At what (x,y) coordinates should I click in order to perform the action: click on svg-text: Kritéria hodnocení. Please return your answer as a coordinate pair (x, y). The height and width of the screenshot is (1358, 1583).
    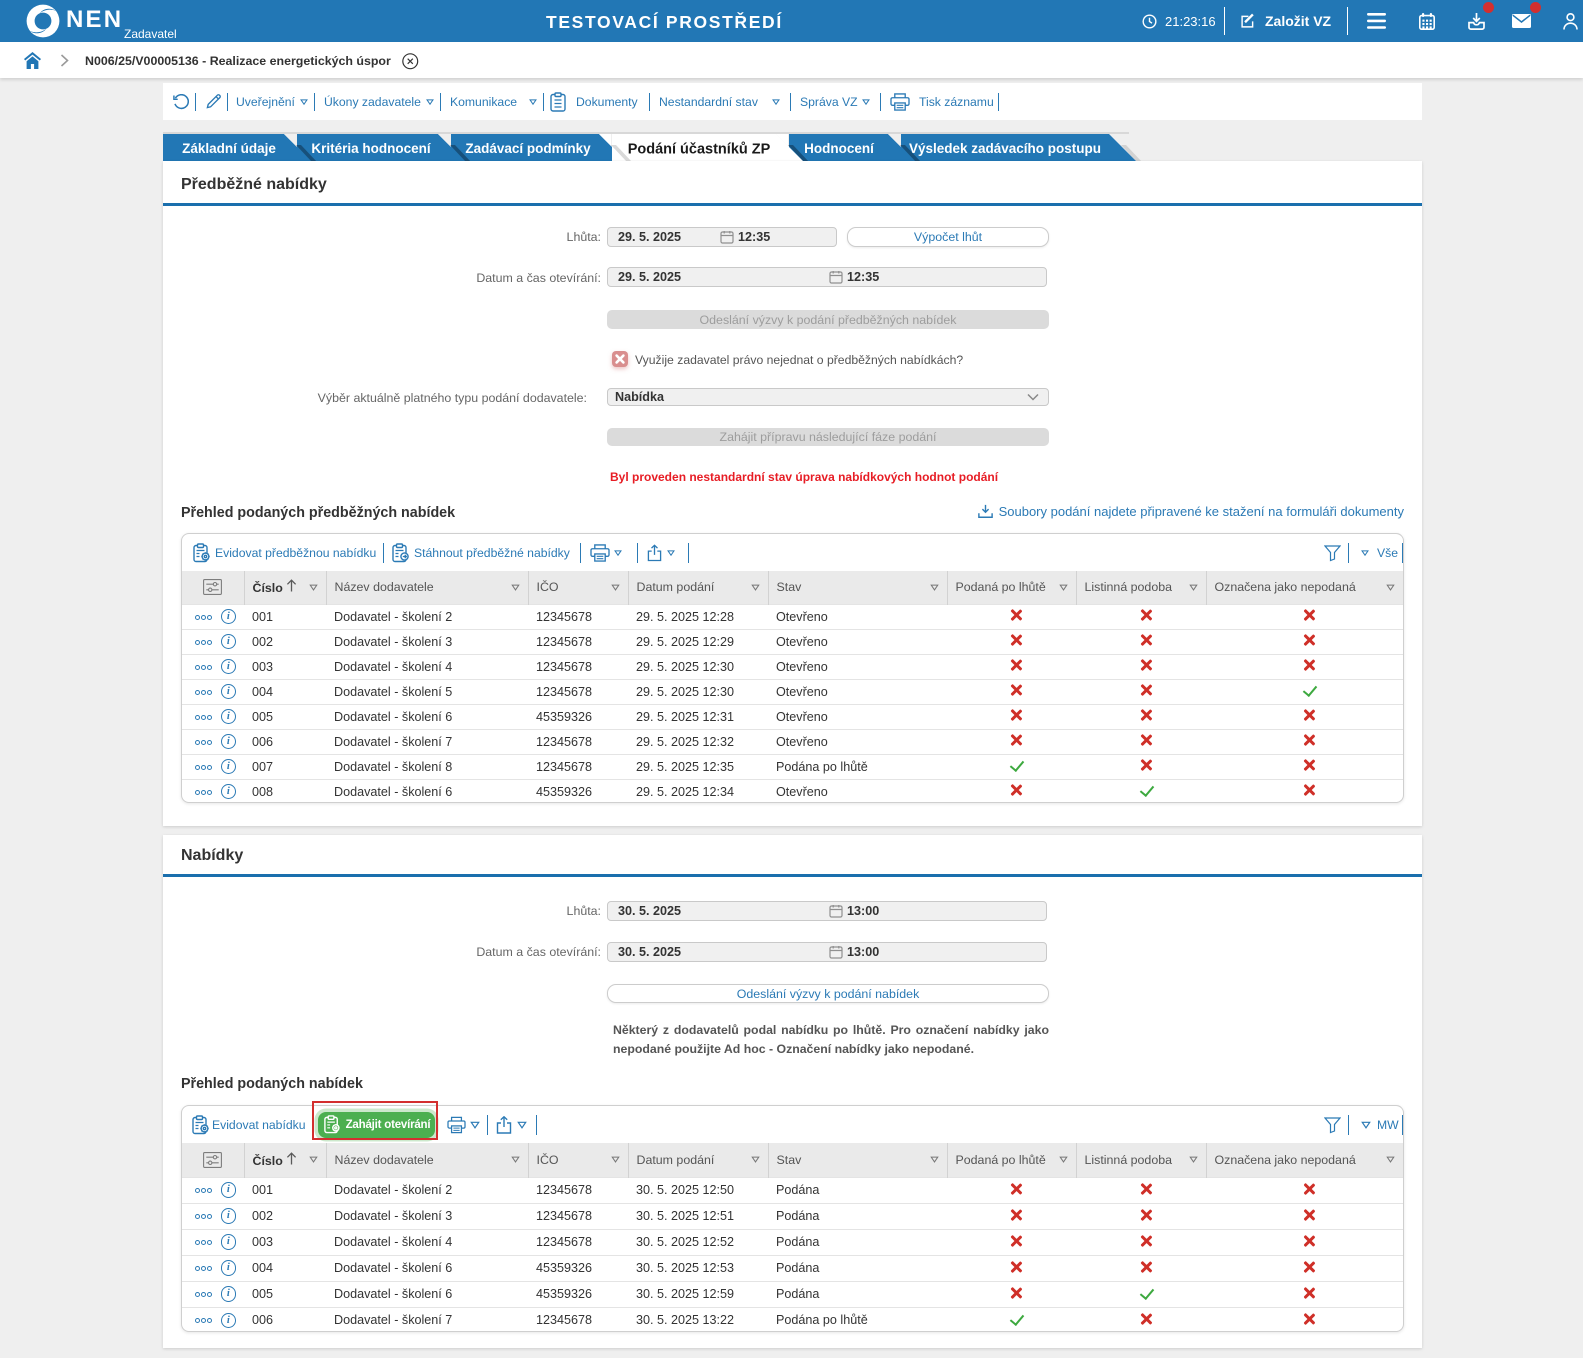
    Looking at the image, I should click on (371, 148).